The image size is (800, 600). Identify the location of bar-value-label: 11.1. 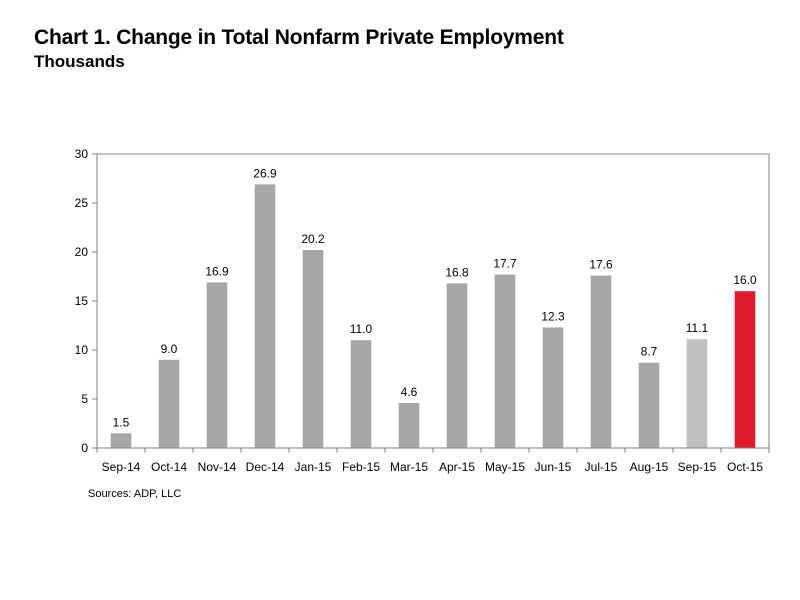
(697, 328).